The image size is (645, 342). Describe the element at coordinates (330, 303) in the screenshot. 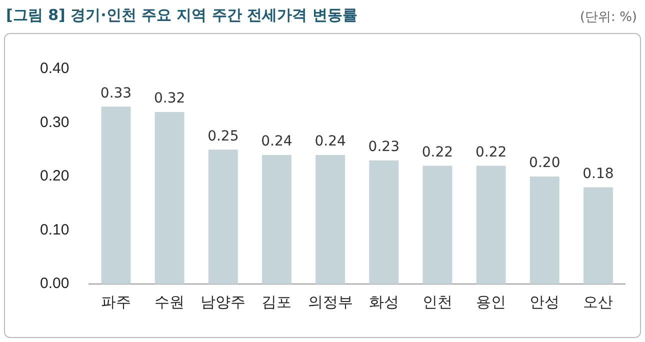

I see `x-tick-label: 의정부` at that location.